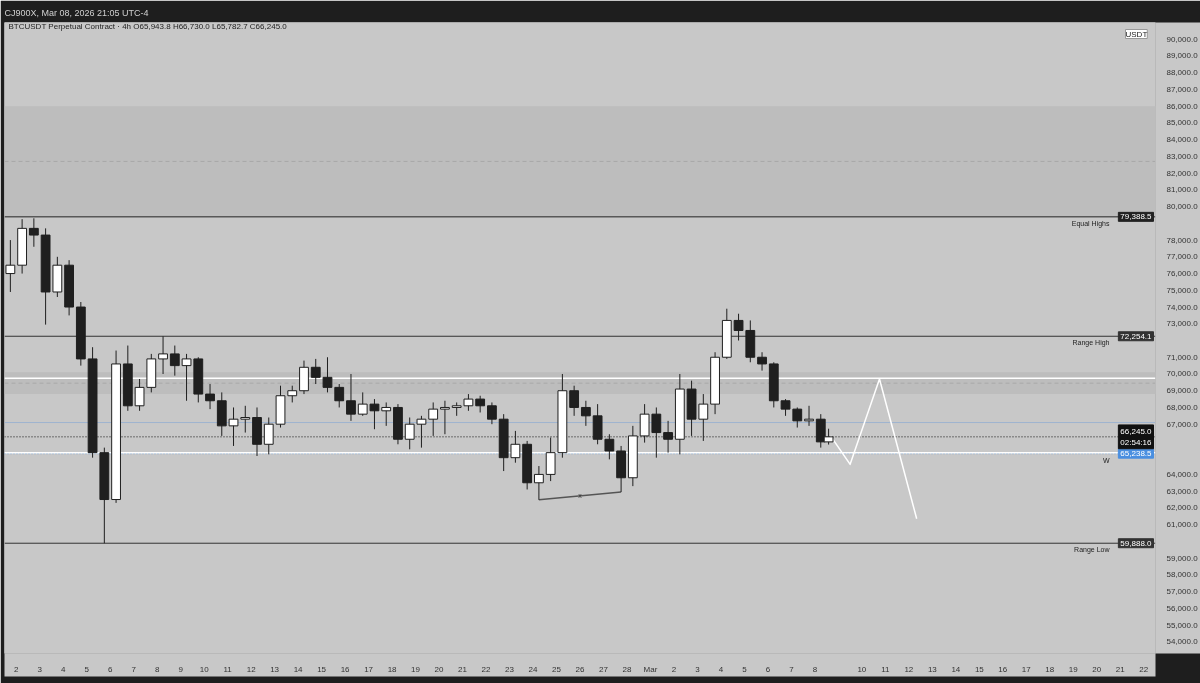  Describe the element at coordinates (1182, 274) in the screenshot. I see `y-tick-label: 76,000.0` at that location.